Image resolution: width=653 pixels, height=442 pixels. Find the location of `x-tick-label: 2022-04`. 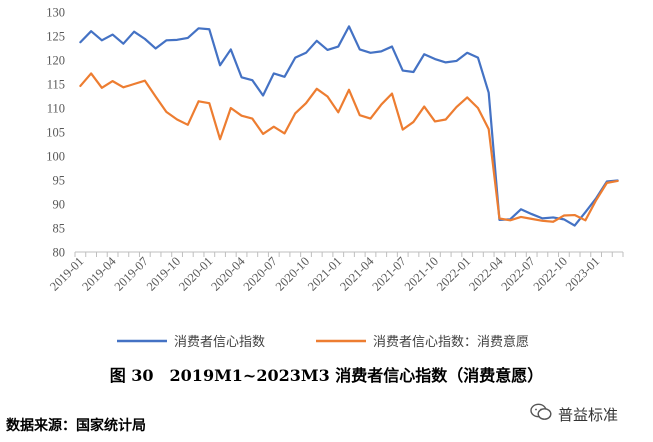

x-tick-label: 2022-04 is located at coordinates (486, 274).